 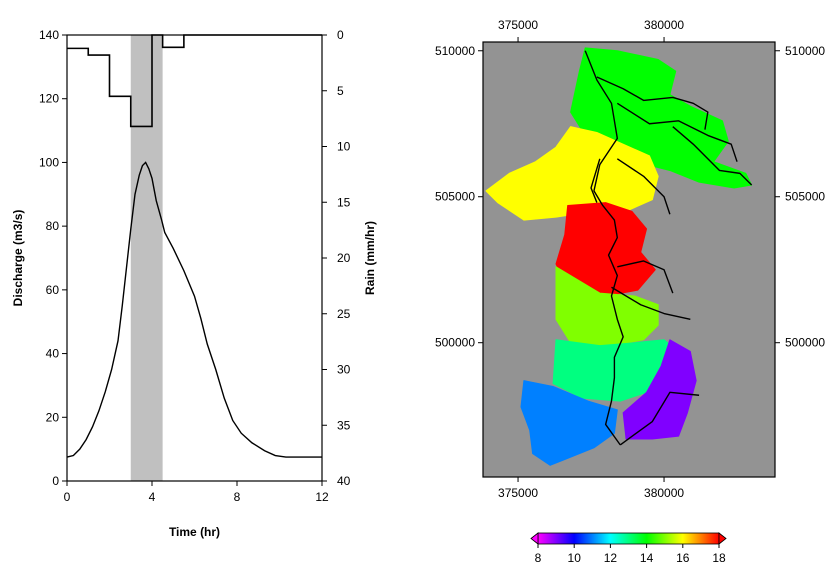 What do you see at coordinates (455, 197) in the screenshot?
I see `map-y-tick-label-left: 505000` at bounding box center [455, 197].